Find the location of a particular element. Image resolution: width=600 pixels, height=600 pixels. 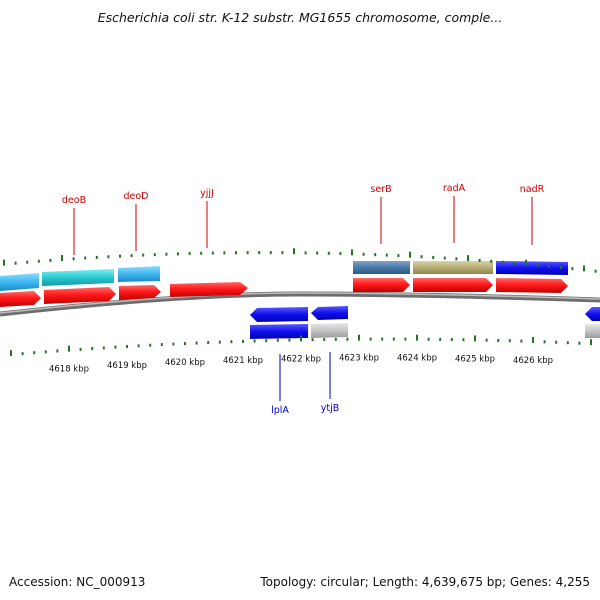

forward-inner-features is located at coordinates (284, 292).